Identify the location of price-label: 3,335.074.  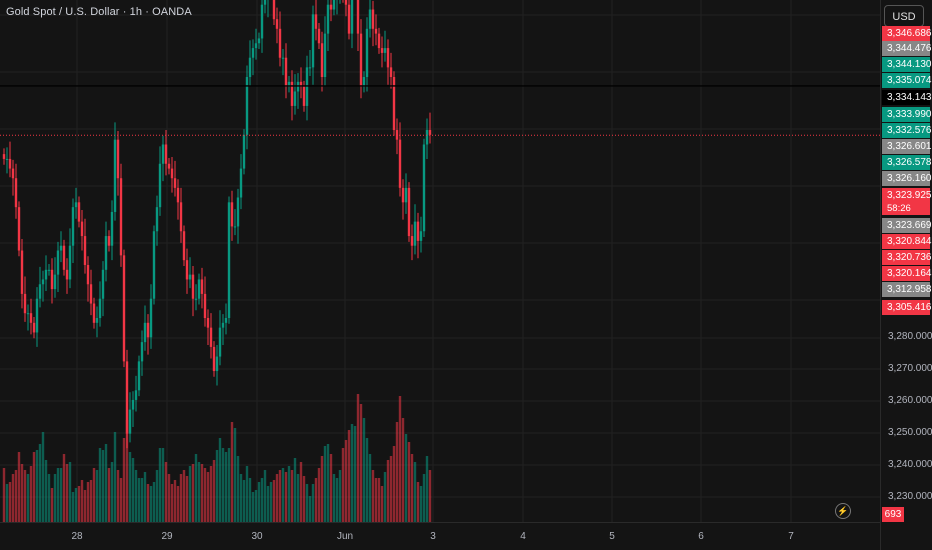
(907, 80).